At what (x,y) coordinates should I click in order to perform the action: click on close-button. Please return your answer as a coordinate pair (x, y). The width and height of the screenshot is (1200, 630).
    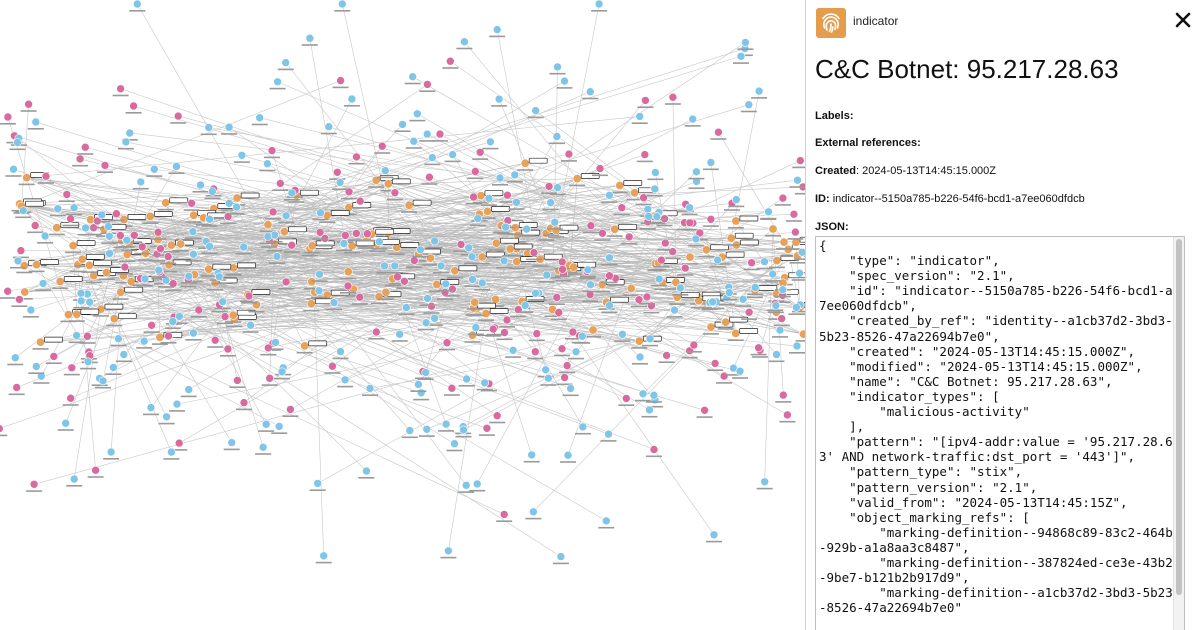
    Looking at the image, I should click on (1183, 20).